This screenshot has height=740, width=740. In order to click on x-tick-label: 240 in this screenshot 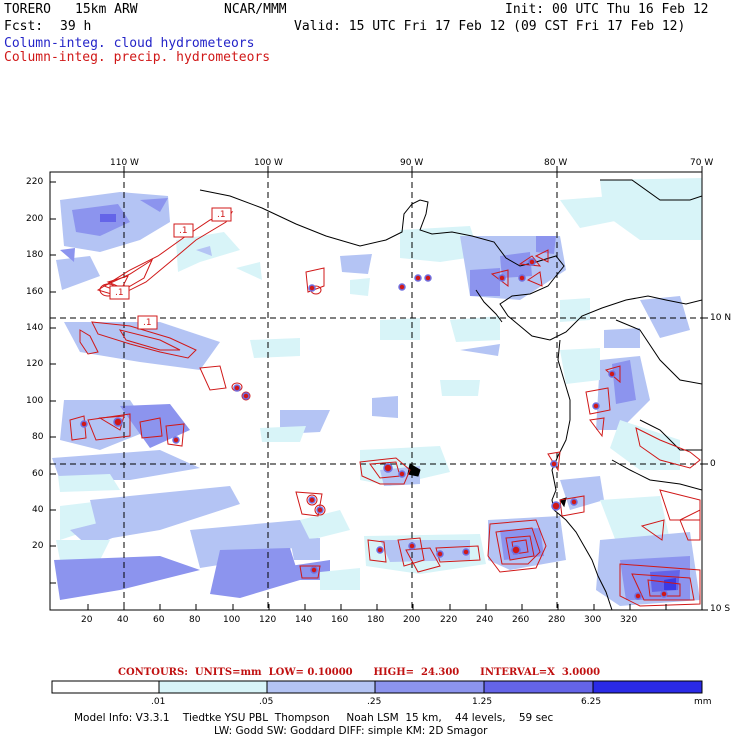, I will do `click(485, 620)`.